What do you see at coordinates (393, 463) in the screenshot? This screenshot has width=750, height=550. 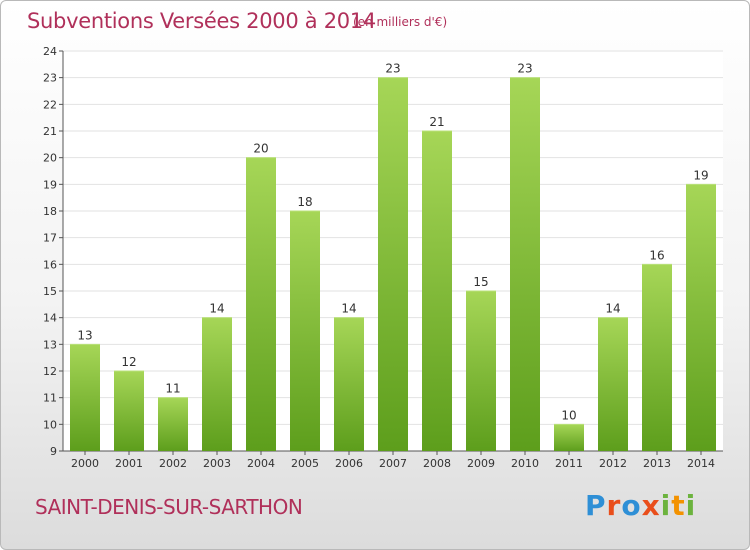 I see `x-tick-label: 2007` at bounding box center [393, 463].